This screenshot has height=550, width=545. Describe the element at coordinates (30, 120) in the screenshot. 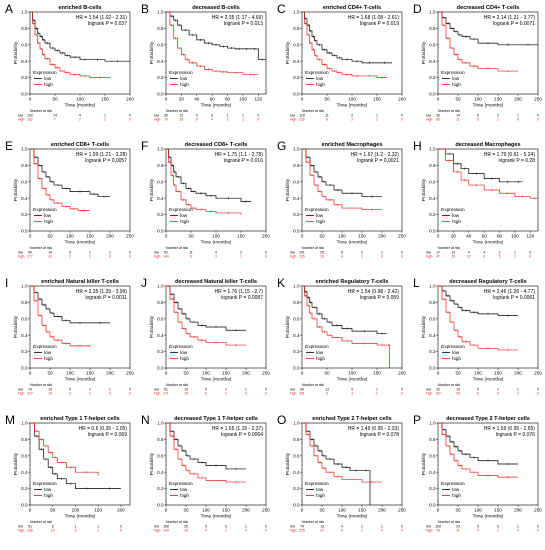

I see `risk-value-high: 162` at that location.